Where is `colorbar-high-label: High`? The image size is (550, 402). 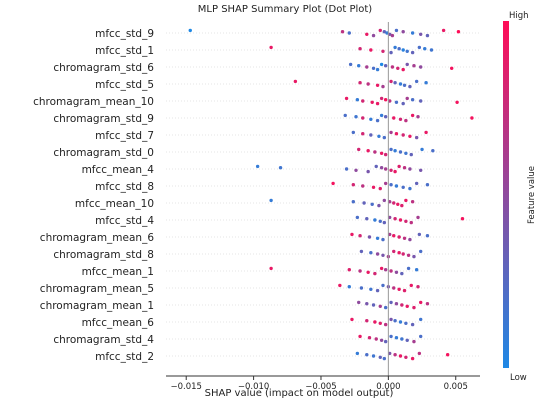 colorbar-high-label: High is located at coordinates (519, 16).